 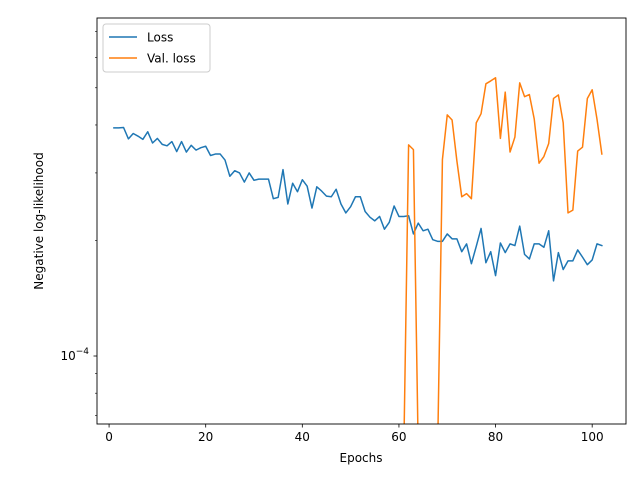 I want to click on x-tick-label: 60, so click(x=398, y=437).